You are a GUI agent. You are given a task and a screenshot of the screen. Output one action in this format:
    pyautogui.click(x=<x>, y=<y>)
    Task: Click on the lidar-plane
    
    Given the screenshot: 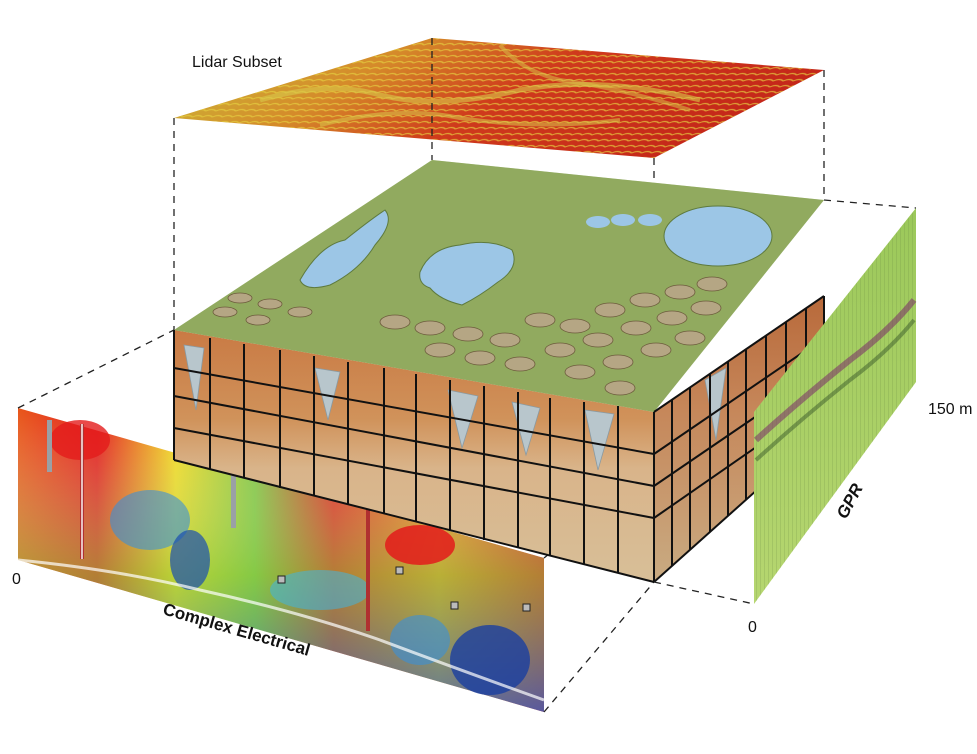 What is the action you would take?
    pyautogui.click(x=499, y=98)
    